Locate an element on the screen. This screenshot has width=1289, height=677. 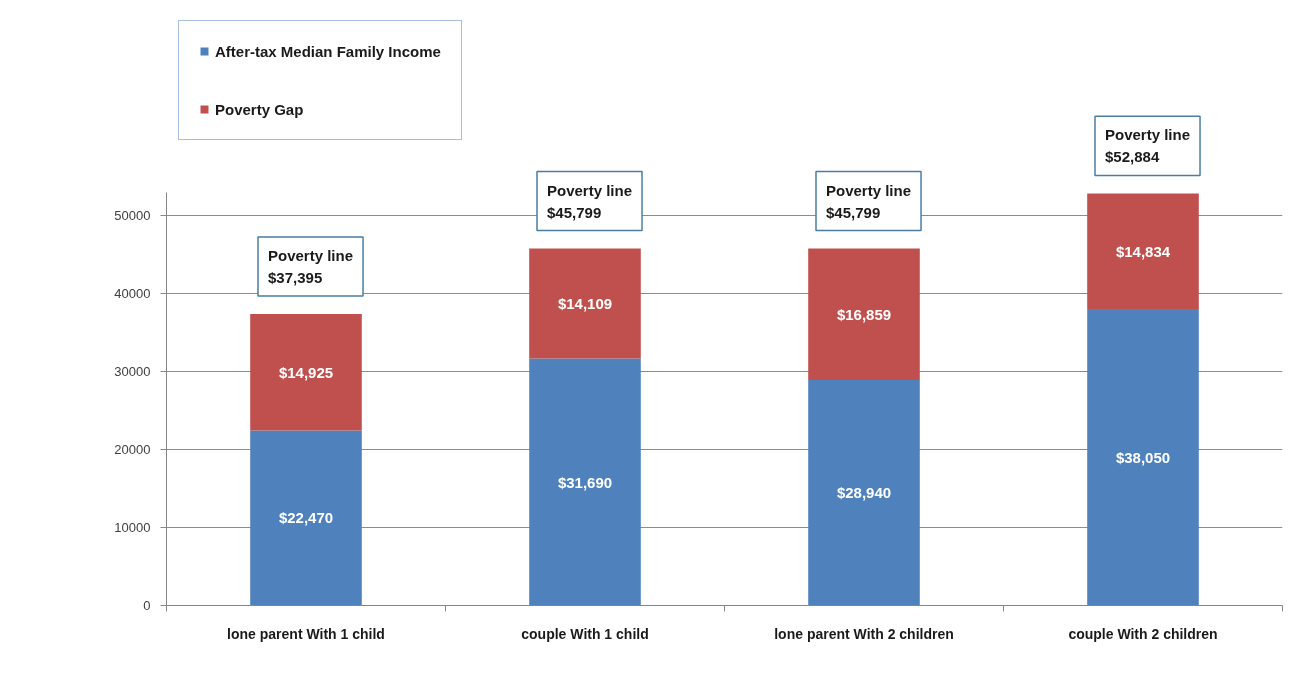
y-tick-label: 30000 is located at coordinates (132, 372).